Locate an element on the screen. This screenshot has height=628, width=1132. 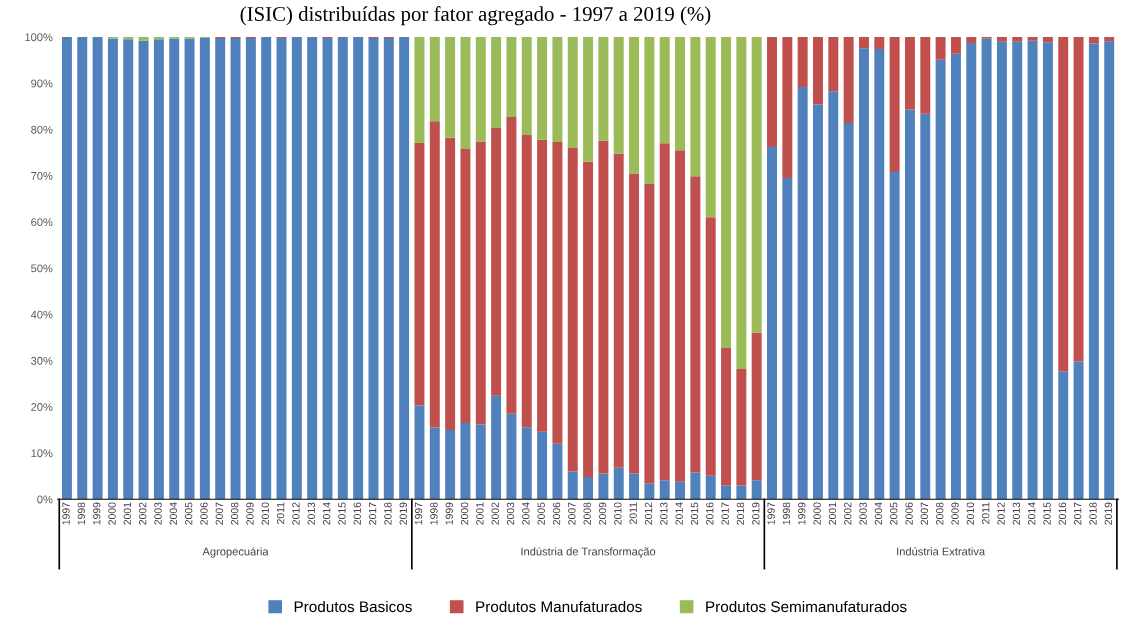
y-tick-label: 70% is located at coordinates (42, 175).